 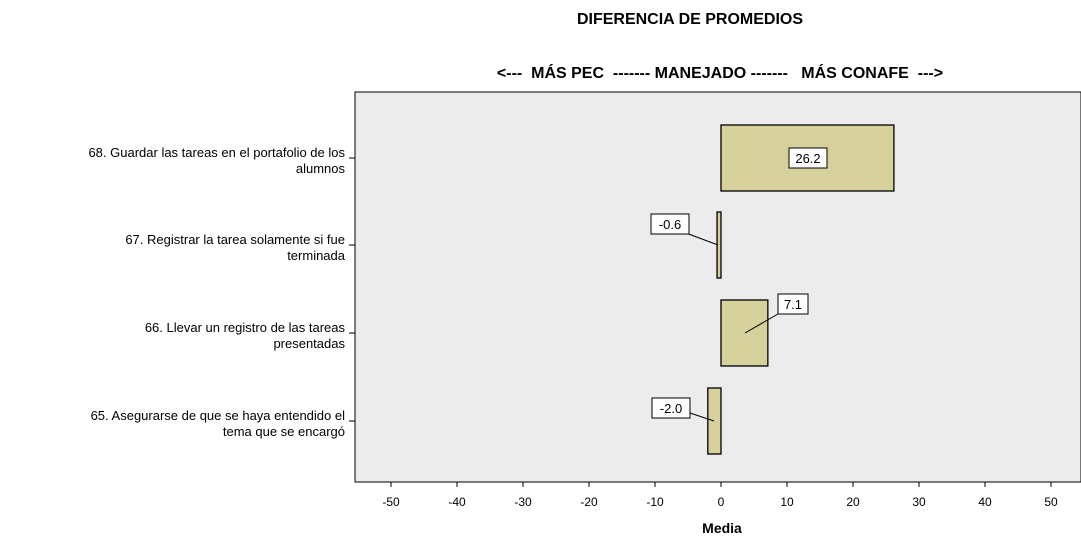 I want to click on category-label: presentadas, so click(x=309, y=343).